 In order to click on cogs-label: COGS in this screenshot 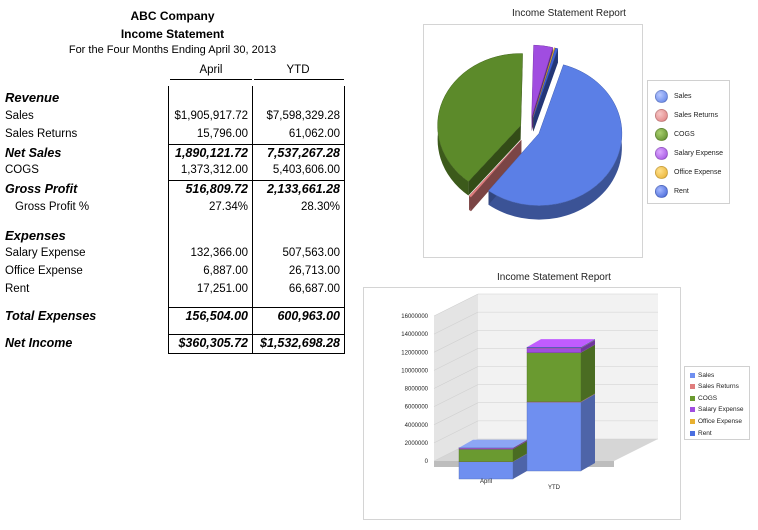, I will do `click(22, 170)`.